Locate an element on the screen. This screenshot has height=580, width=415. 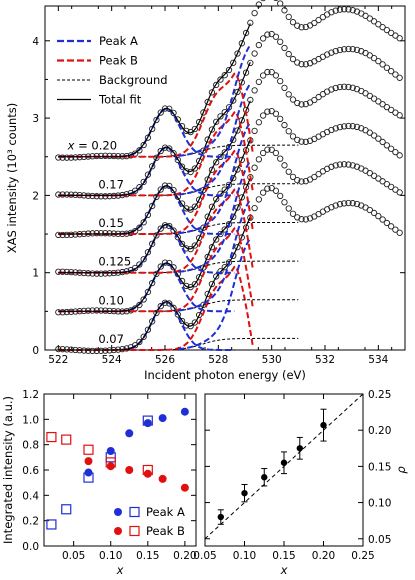
spectrum-label: 0.125 is located at coordinates (114, 262).